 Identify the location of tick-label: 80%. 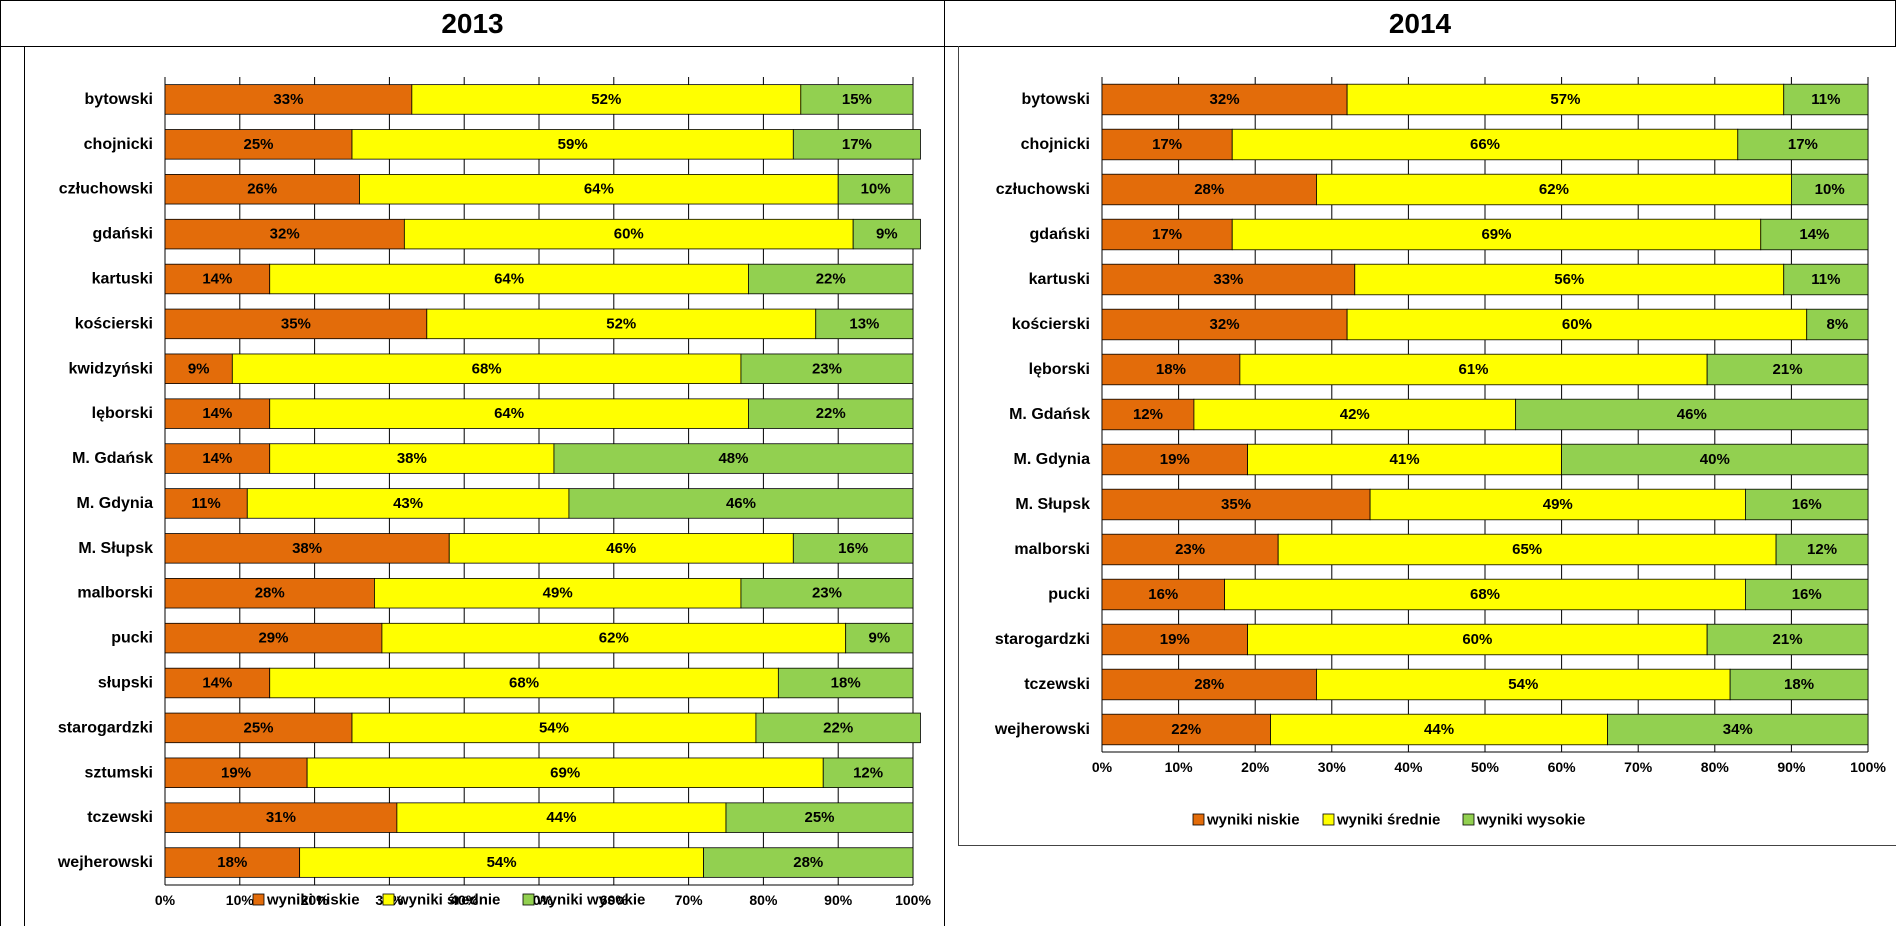
(763, 900).